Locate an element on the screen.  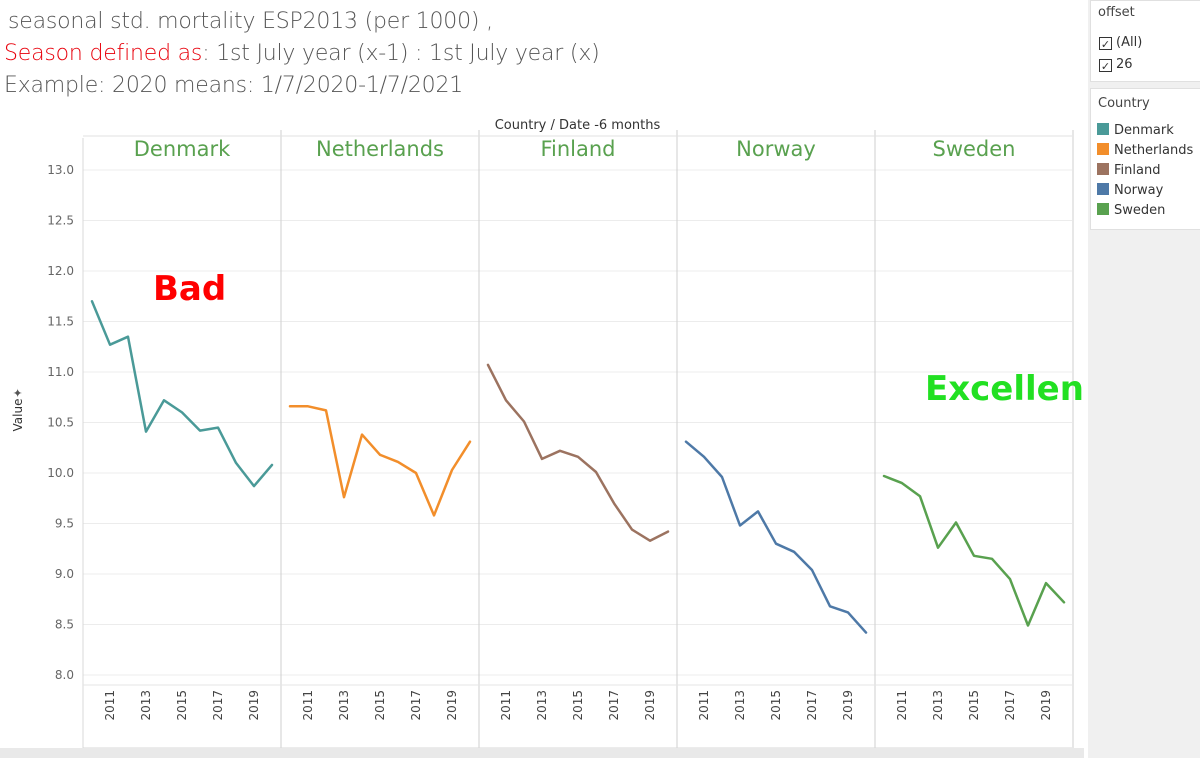
panel-title: Sweden is located at coordinates (974, 149).